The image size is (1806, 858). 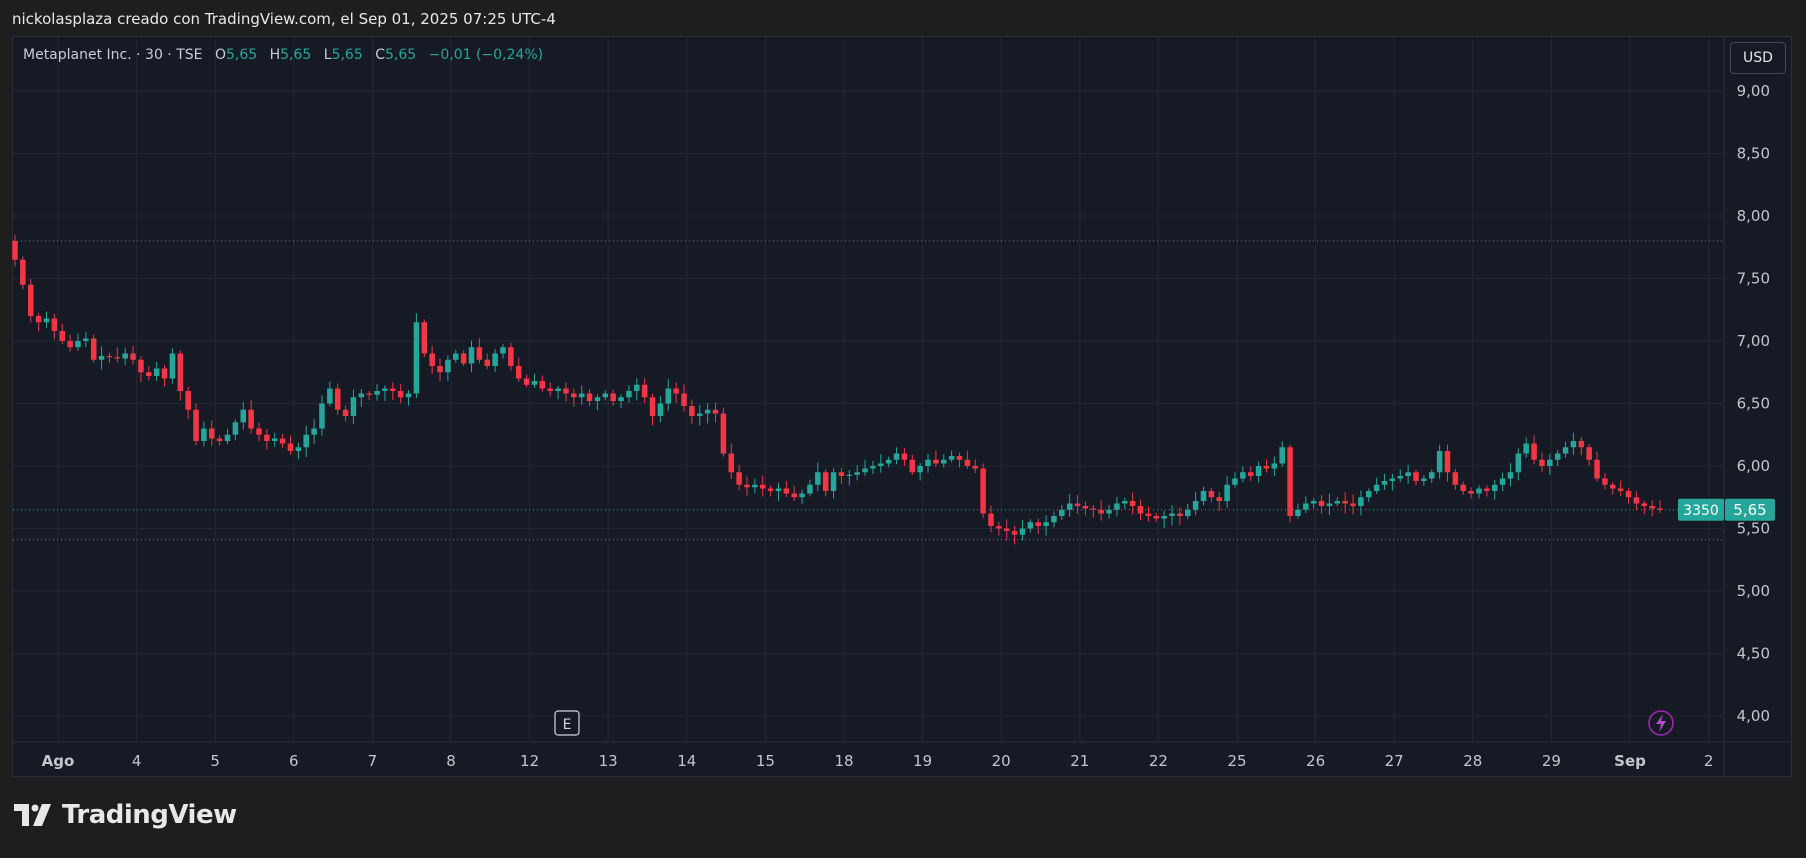 I want to click on time-tick-label: 20, so click(x=1001, y=761).